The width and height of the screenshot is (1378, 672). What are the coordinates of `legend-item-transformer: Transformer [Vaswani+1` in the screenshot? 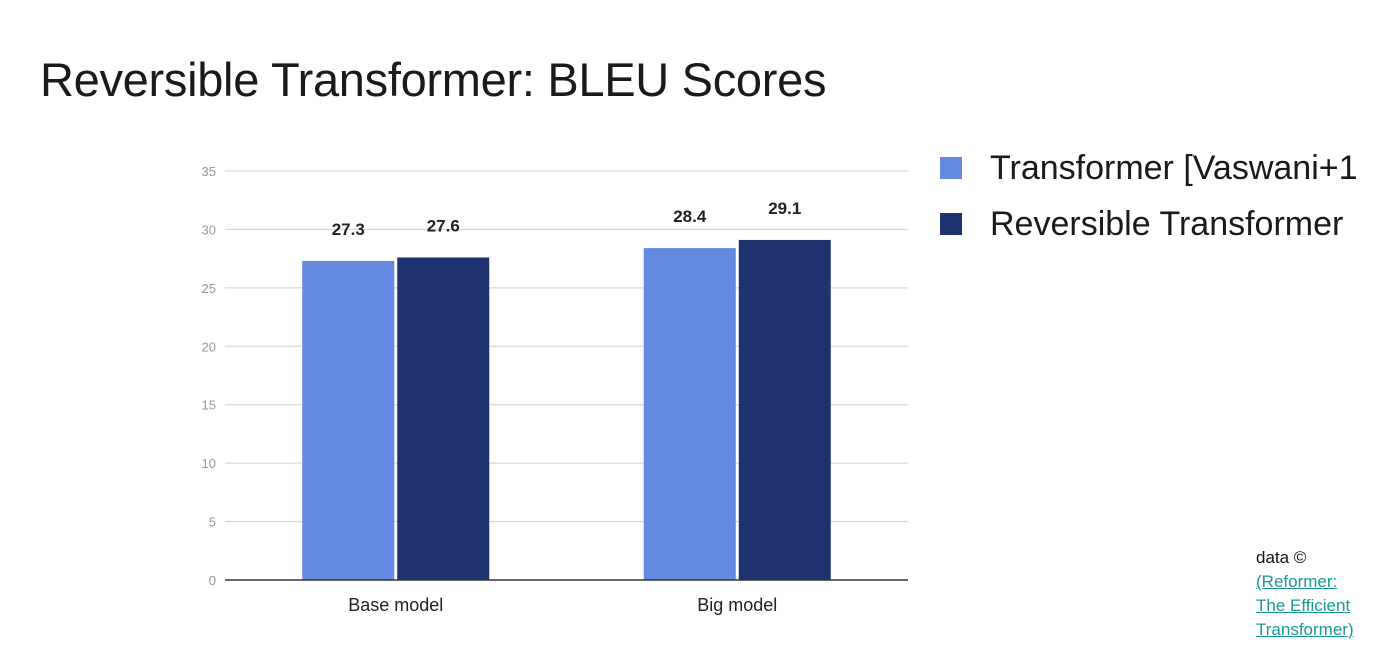 It's located at (1149, 168).